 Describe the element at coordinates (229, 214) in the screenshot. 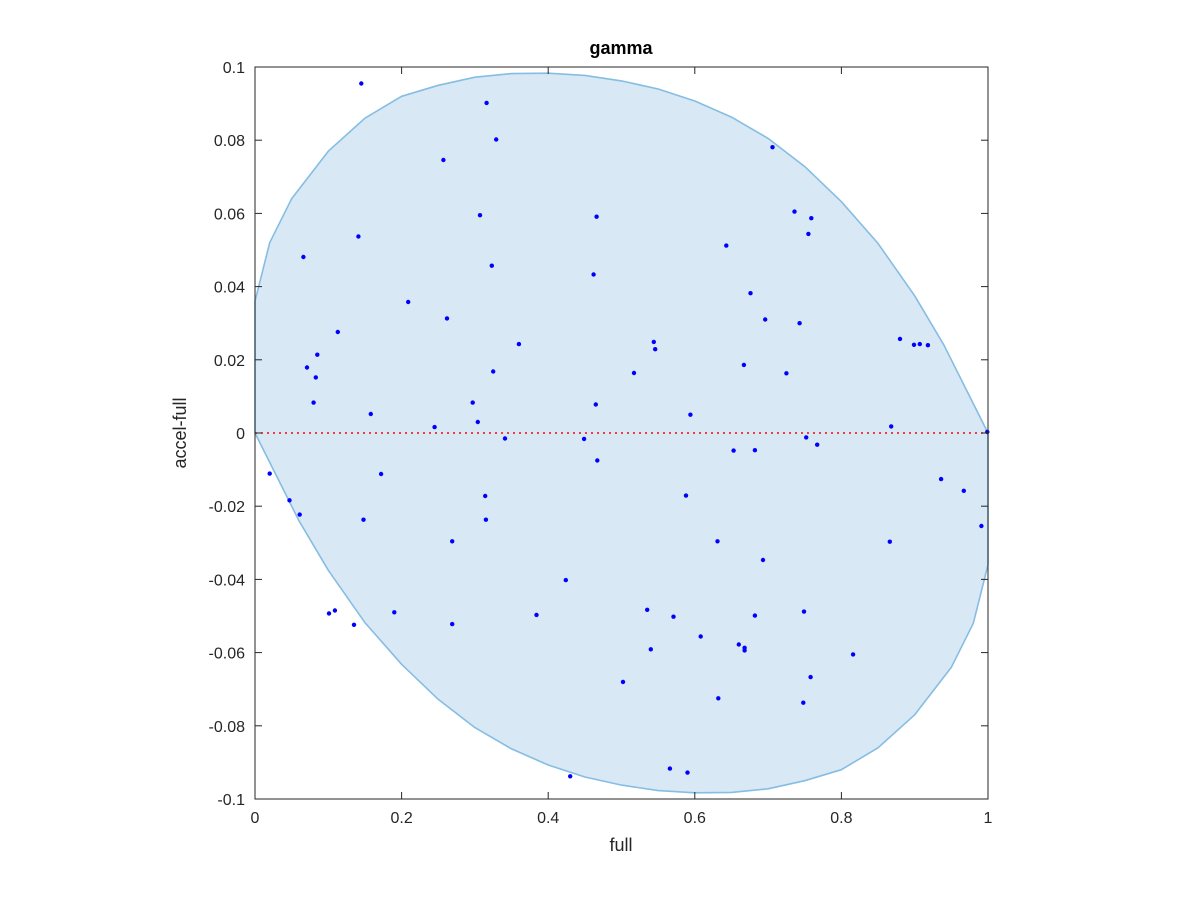

I see `y-tick-label: 0.06` at that location.